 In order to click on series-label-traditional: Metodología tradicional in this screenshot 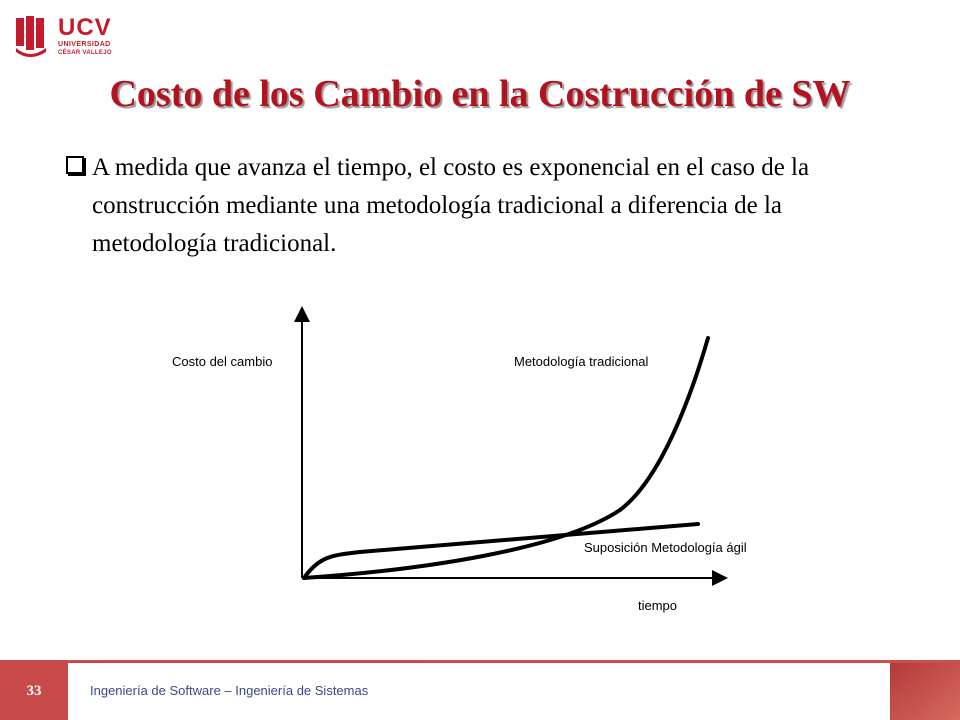, I will do `click(581, 361)`.